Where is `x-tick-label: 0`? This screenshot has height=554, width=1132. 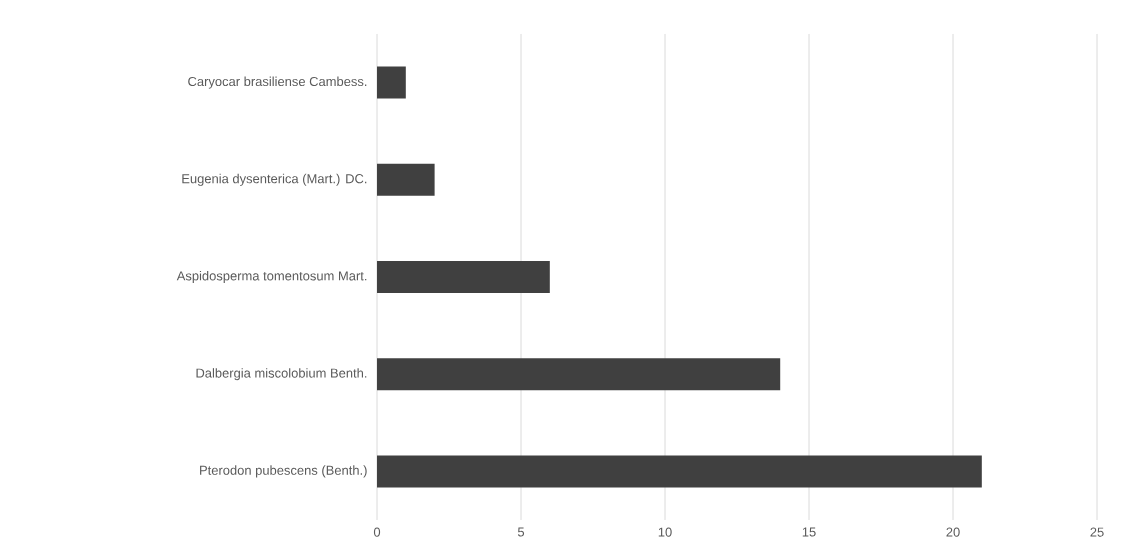
x-tick-label: 0 is located at coordinates (377, 532).